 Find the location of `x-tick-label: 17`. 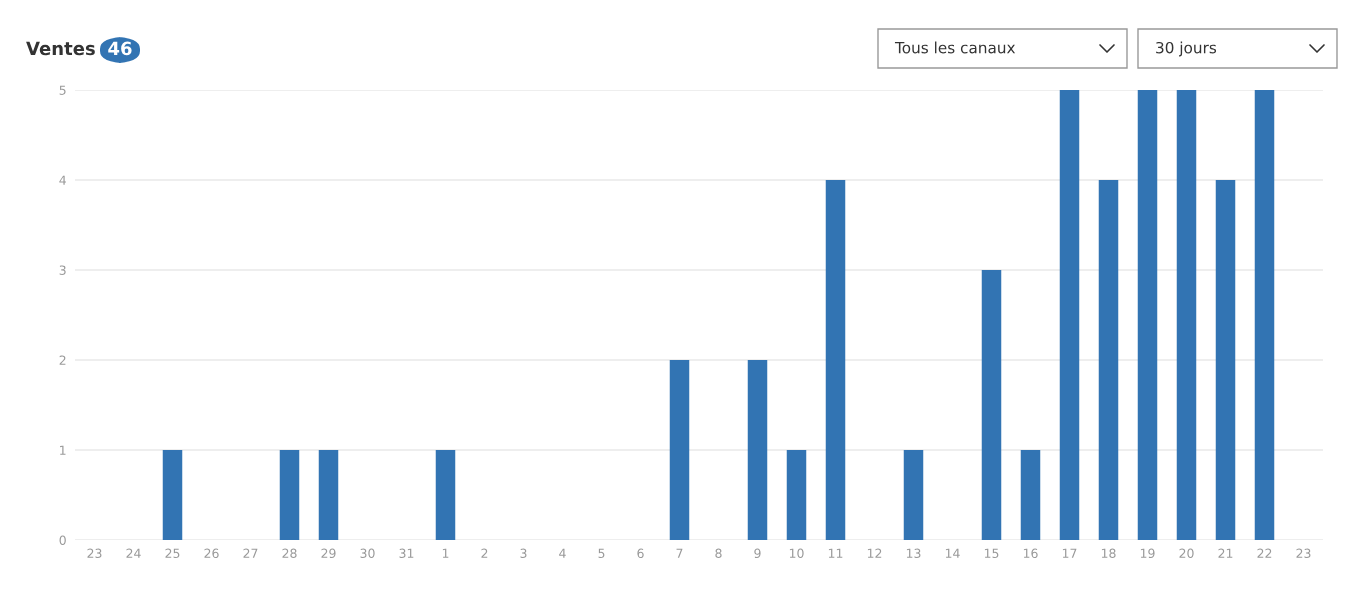

x-tick-label: 17 is located at coordinates (1069, 553).